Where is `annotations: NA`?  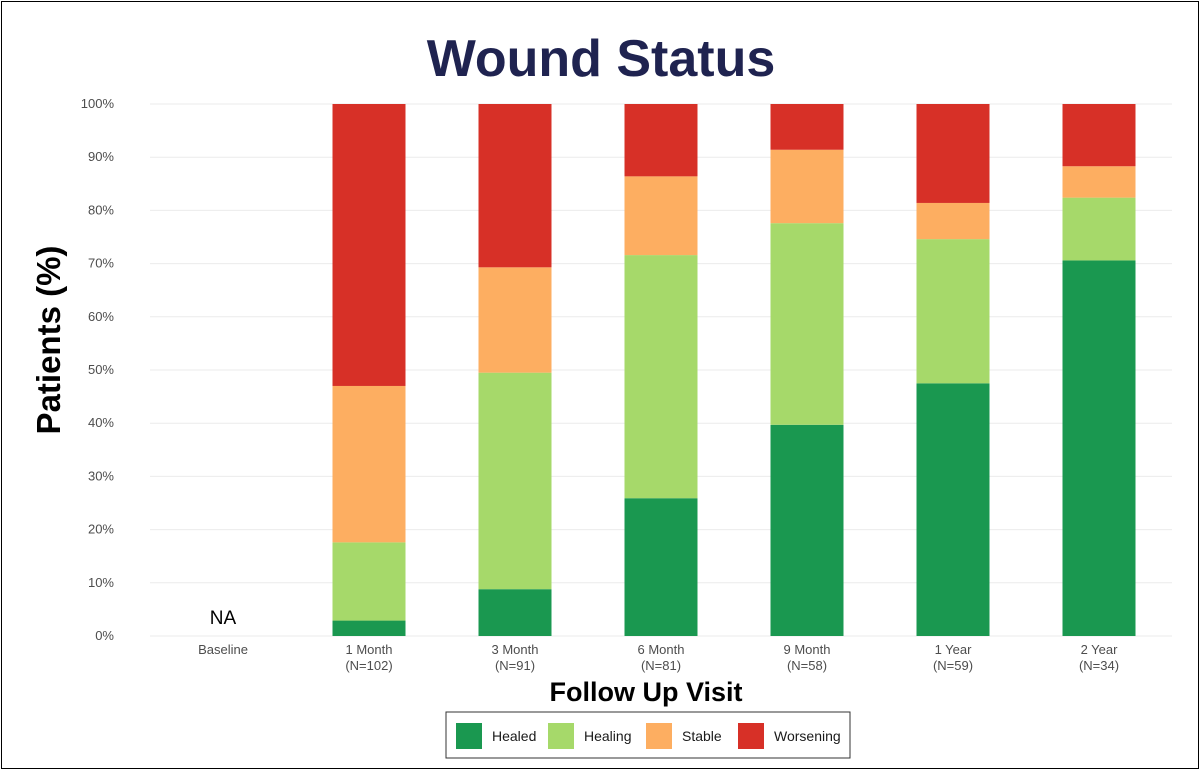
annotations: NA is located at coordinates (223, 618).